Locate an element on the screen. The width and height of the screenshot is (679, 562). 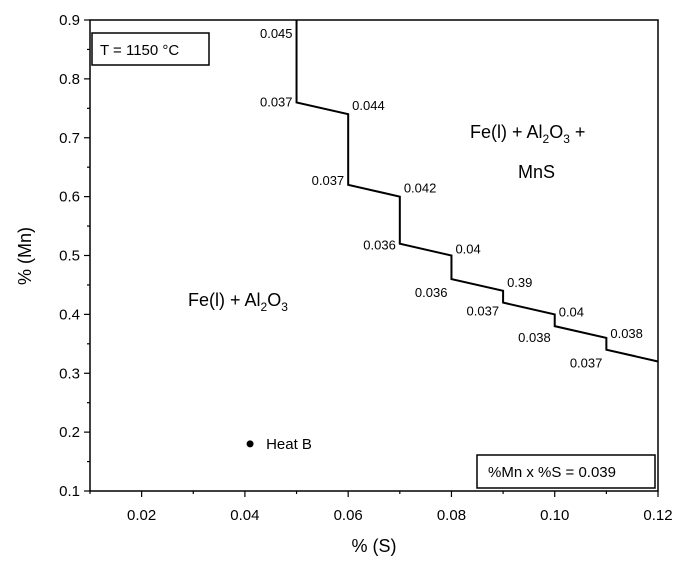
y-axis-title: % (Mn) is located at coordinates (25, 256).